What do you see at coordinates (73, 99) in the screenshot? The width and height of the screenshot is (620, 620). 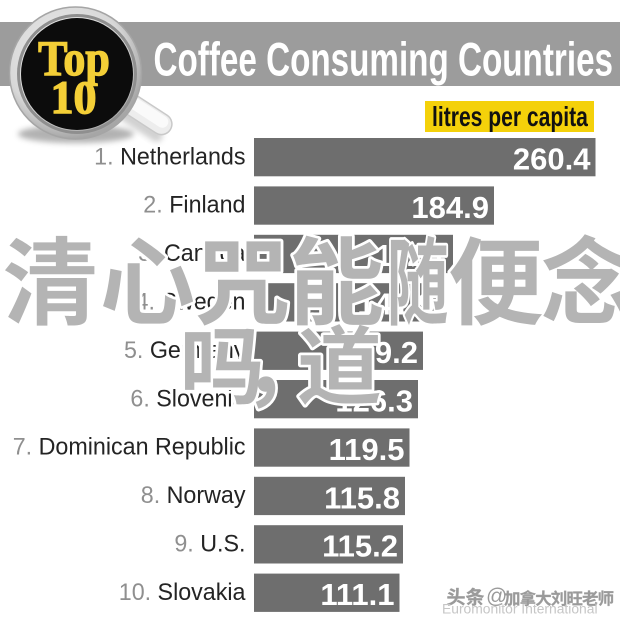 I see `svg-text: 10` at bounding box center [73, 99].